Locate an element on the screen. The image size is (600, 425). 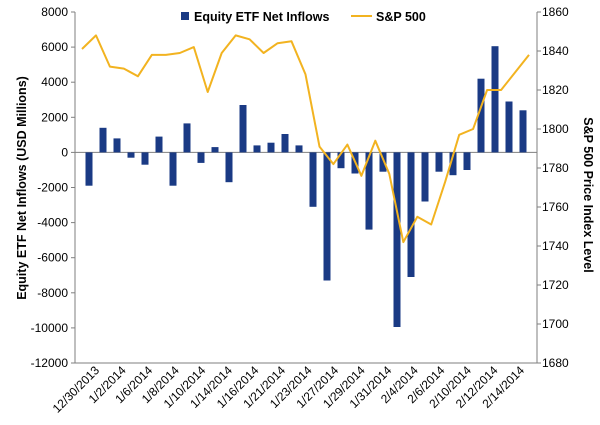
left-tick-label: -6000 is located at coordinates (52, 258).